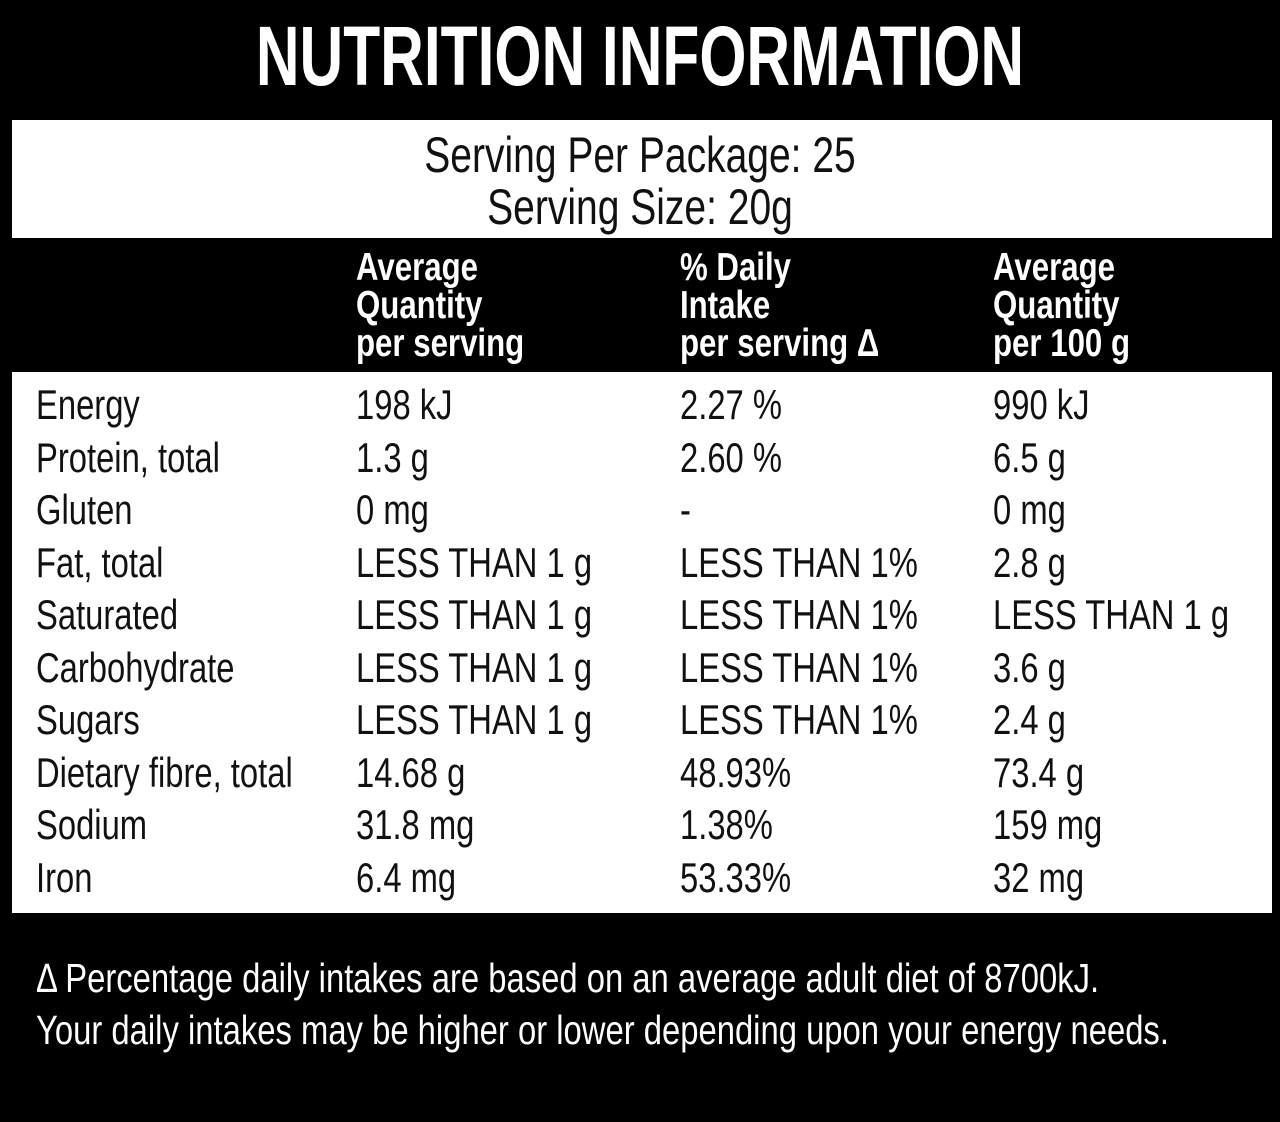 The width and height of the screenshot is (1280, 1122). What do you see at coordinates (1062, 343) in the screenshot?
I see `column-header: per 100 g` at bounding box center [1062, 343].